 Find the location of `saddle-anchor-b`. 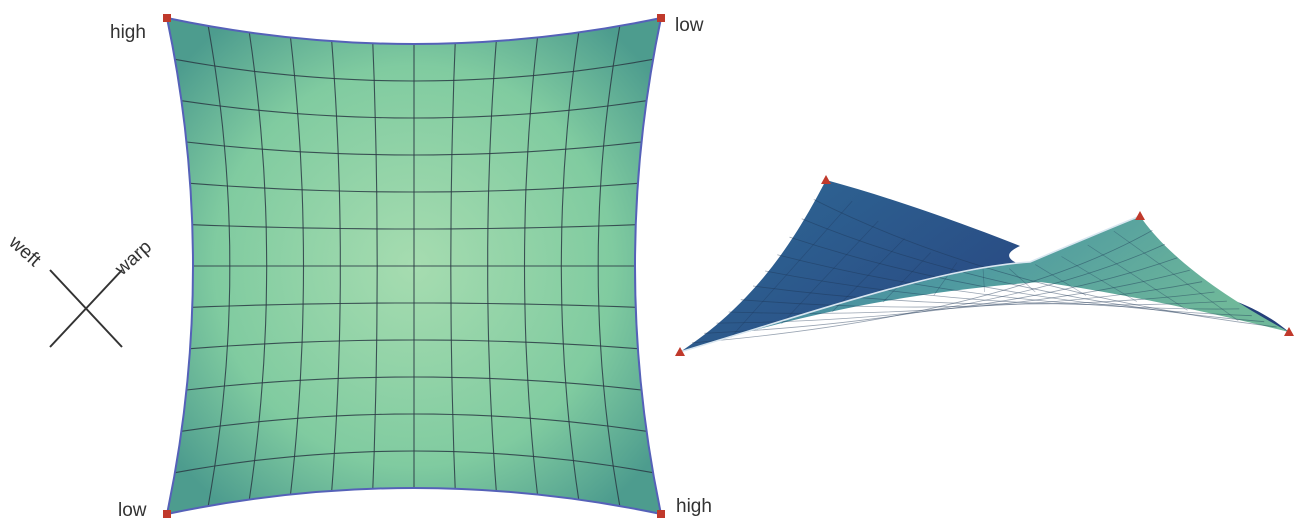

saddle-anchor-b is located at coordinates (826, 179).